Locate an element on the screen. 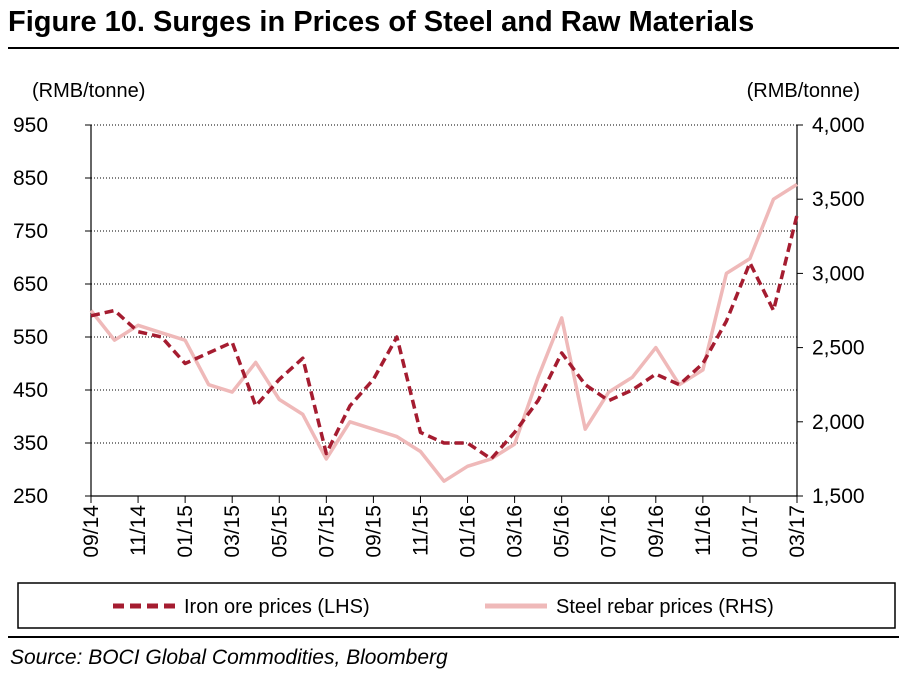 The image size is (907, 694). left-tick-label: 850 is located at coordinates (30, 178).